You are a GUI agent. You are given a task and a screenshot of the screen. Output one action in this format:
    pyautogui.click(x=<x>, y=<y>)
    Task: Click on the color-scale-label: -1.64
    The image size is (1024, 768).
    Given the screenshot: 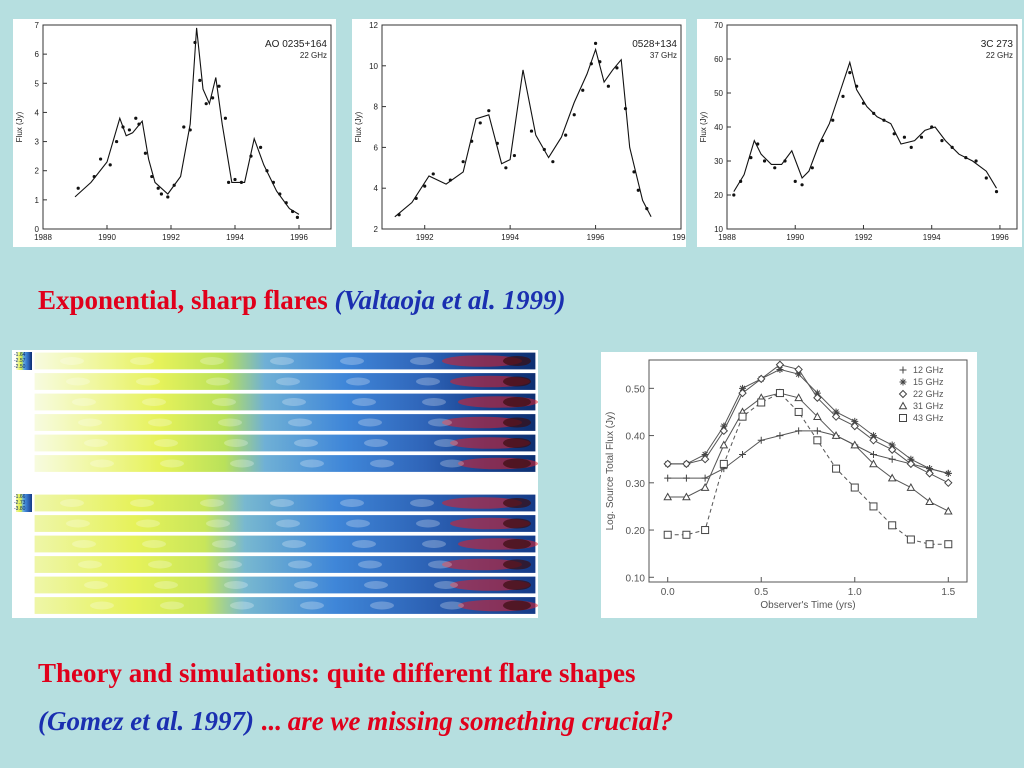 What is the action you would take?
    pyautogui.click(x=20, y=355)
    